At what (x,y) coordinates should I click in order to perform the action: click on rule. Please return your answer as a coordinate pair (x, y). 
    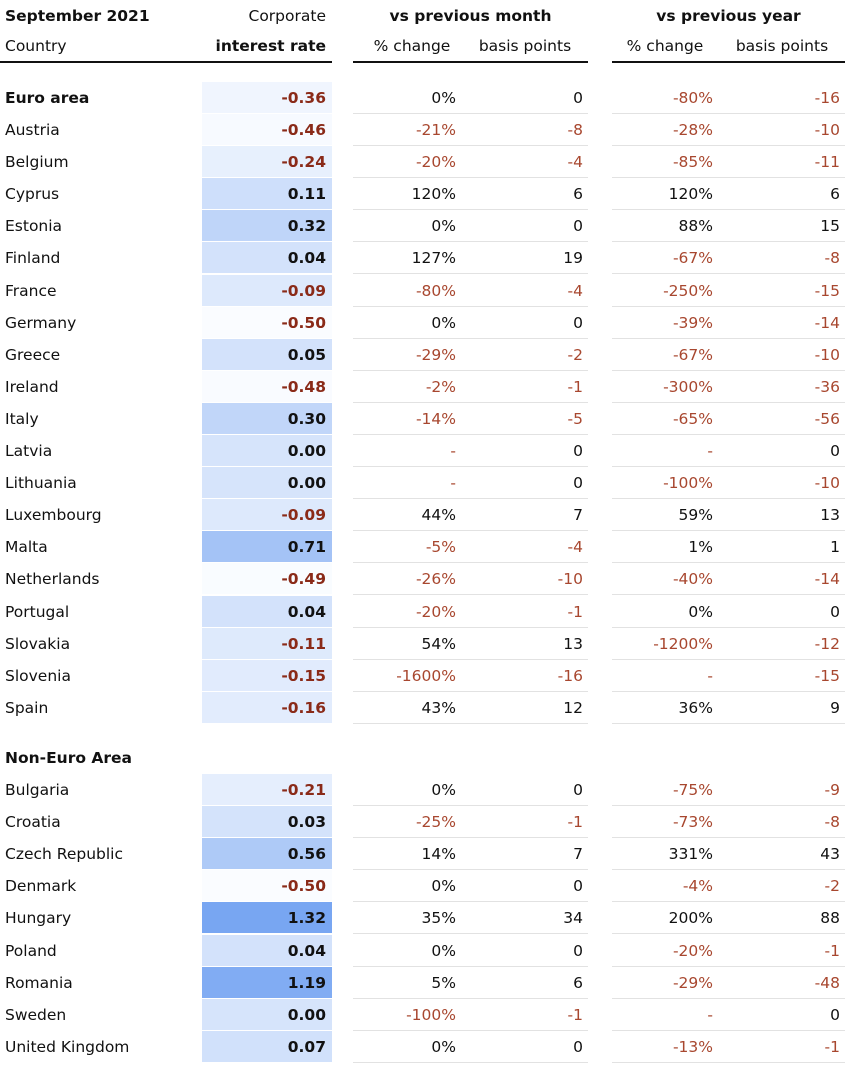
    Looking at the image, I should click on (728, 62).